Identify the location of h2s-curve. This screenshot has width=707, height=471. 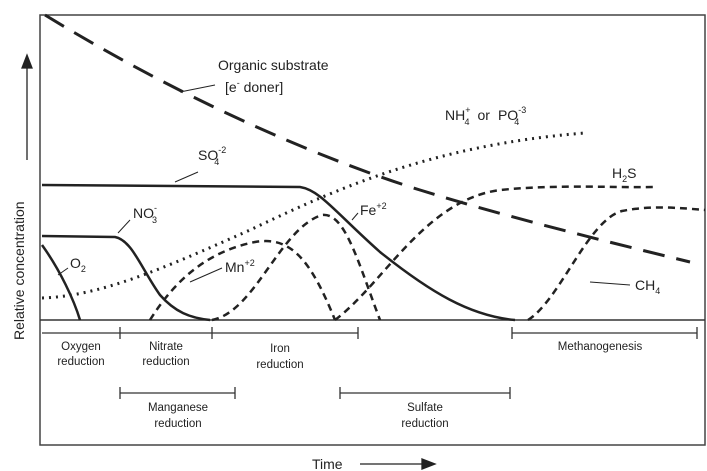
(495, 253).